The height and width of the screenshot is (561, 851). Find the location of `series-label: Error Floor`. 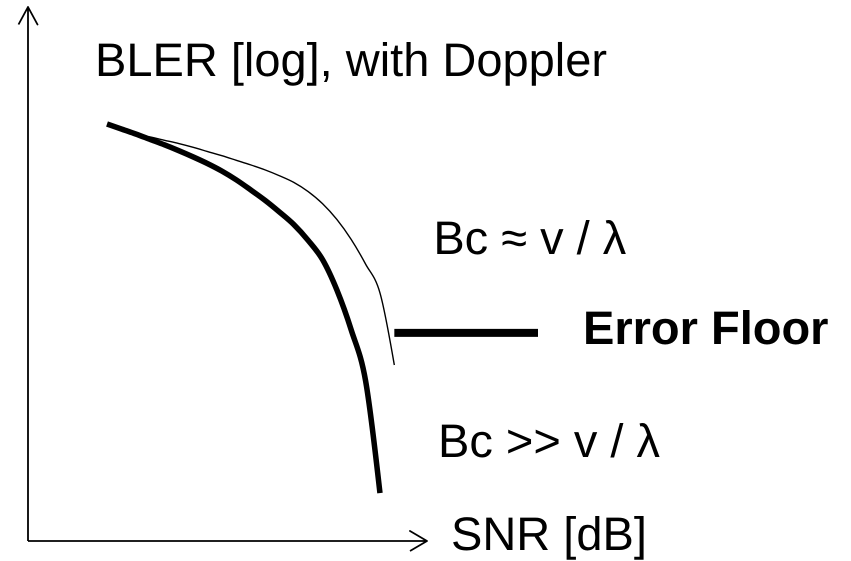

series-label: Error Floor is located at coordinates (705, 327).